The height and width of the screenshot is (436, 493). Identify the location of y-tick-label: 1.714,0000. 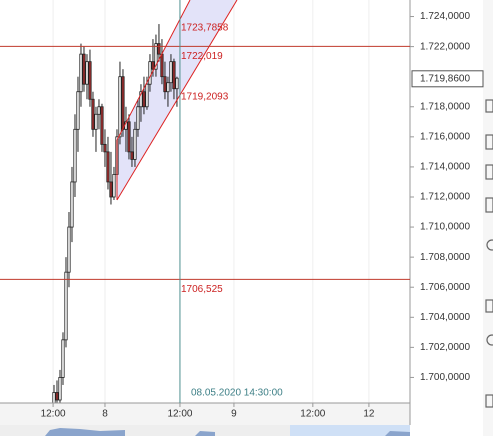
(445, 167).